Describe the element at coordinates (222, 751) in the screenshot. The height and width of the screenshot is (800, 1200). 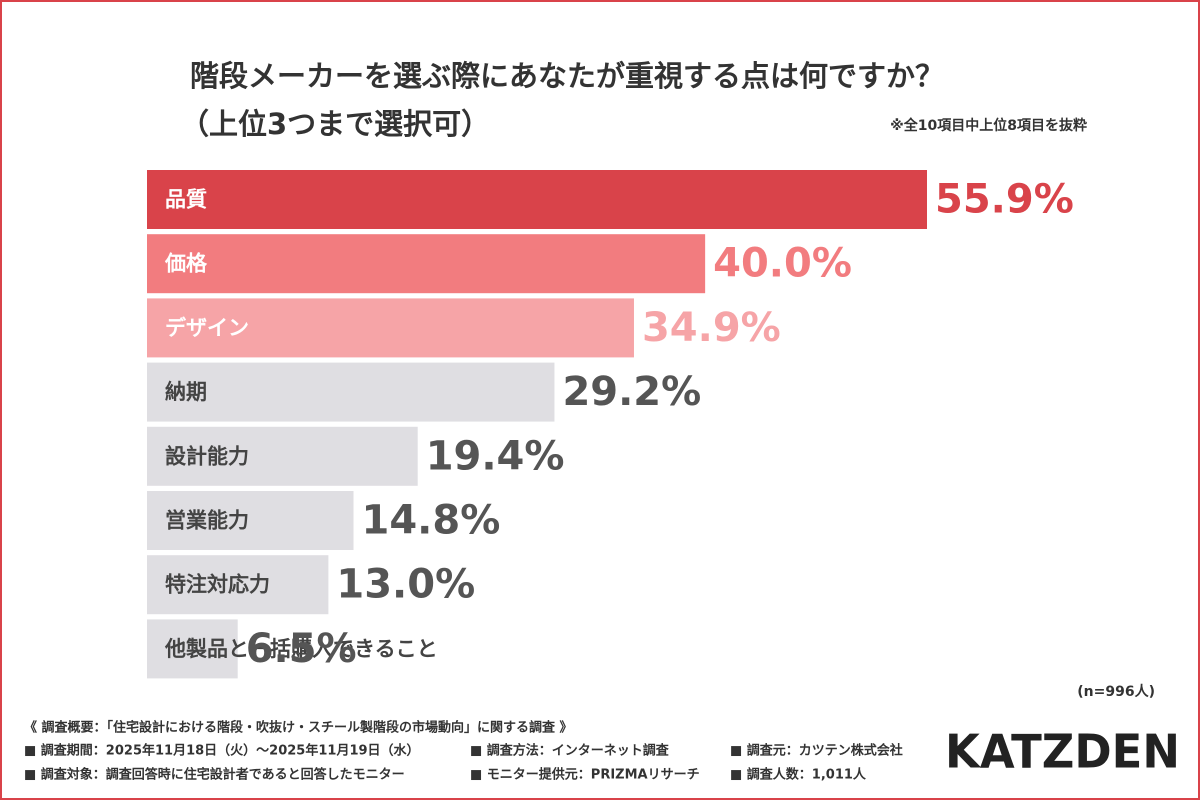
I see `footer-item: ■ 調査期間：2025年11月18日（火）〜2025年11月19日（水）` at that location.